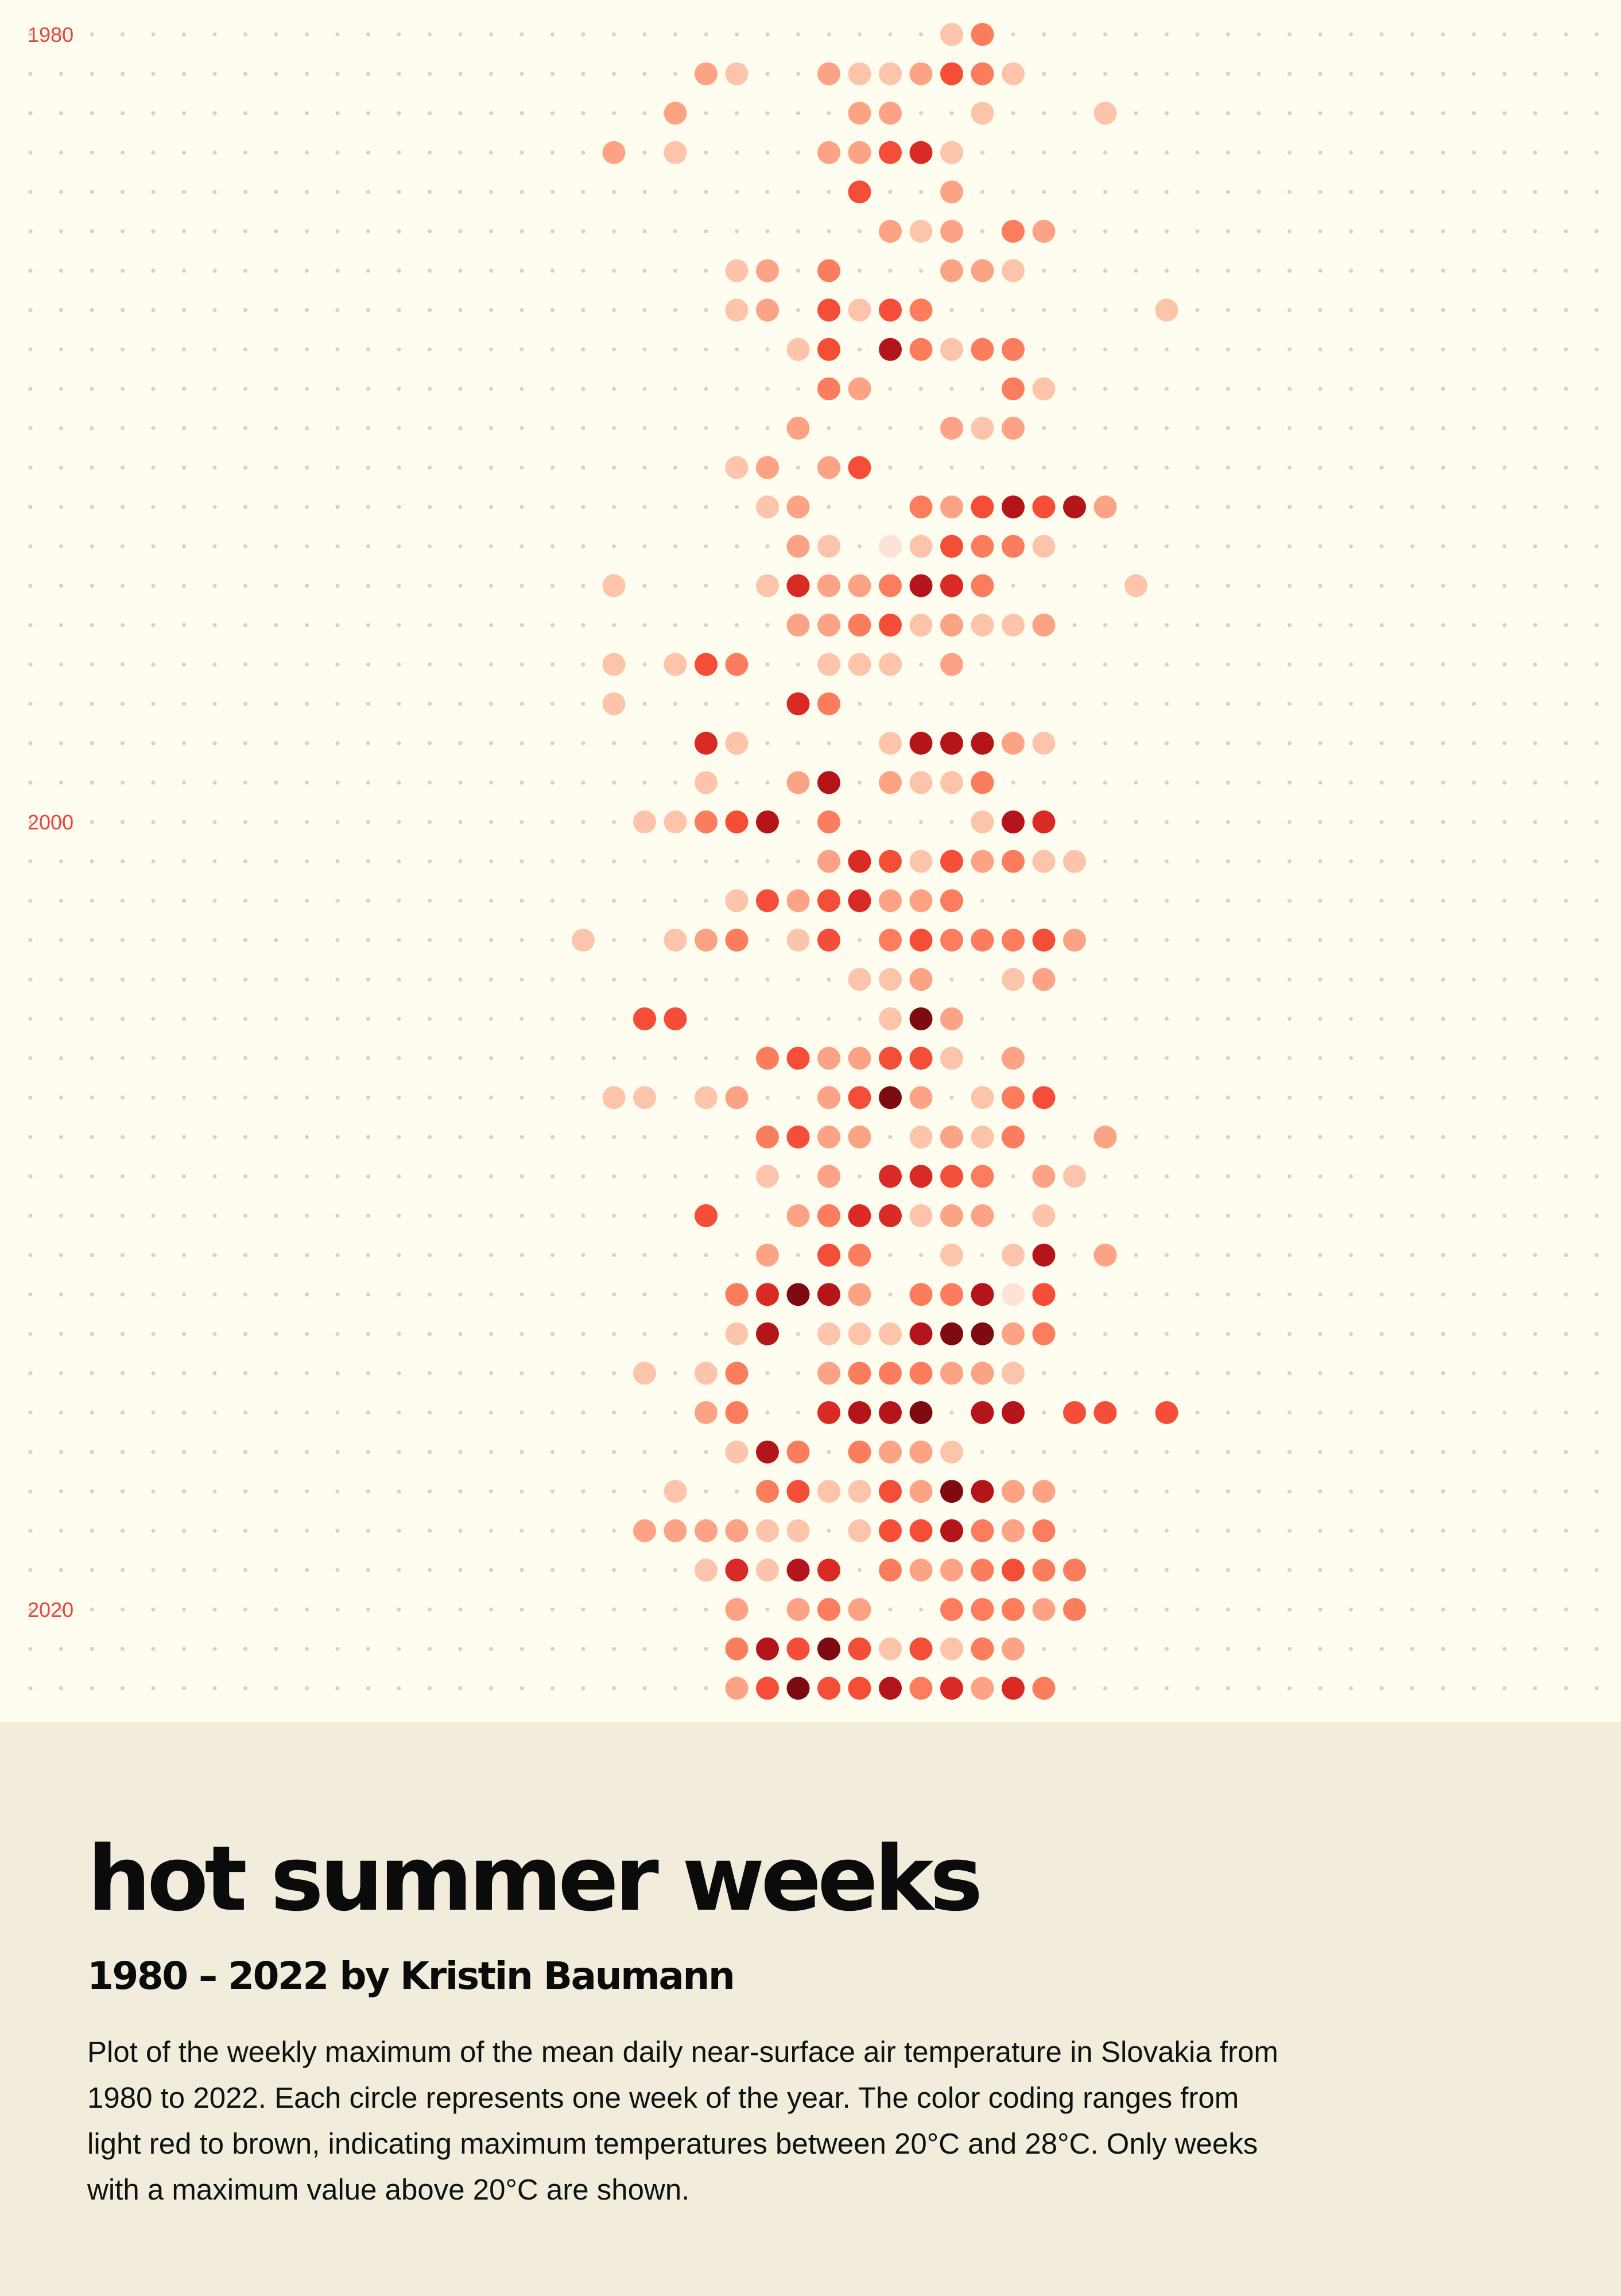 Image resolution: width=1621 pixels, height=2296 pixels. What do you see at coordinates (921, 625) in the screenshot?
I see `week-dot-1995-w30` at bounding box center [921, 625].